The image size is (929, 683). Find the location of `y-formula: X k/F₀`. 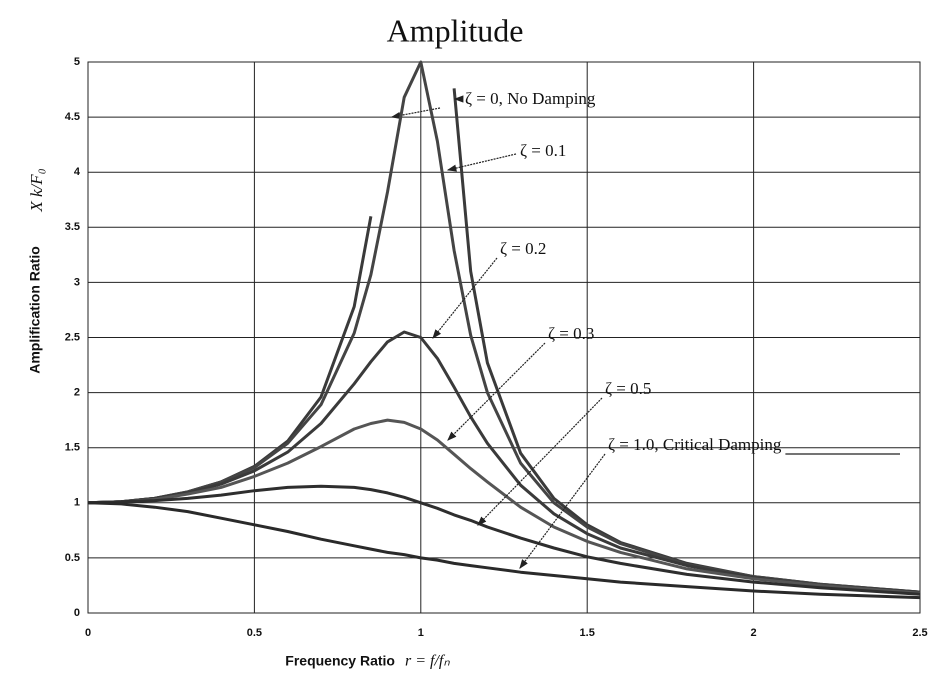

y-formula: X k/F₀ is located at coordinates (36, 190).